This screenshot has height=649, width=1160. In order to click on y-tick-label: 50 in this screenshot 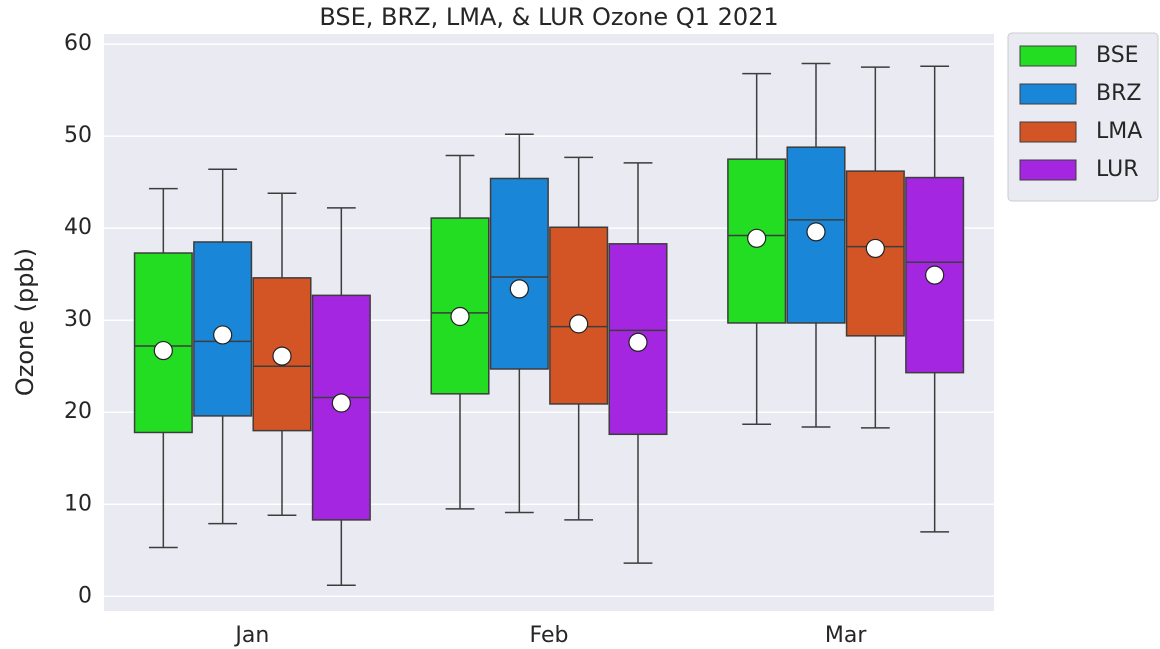, I will do `click(78, 135)`.